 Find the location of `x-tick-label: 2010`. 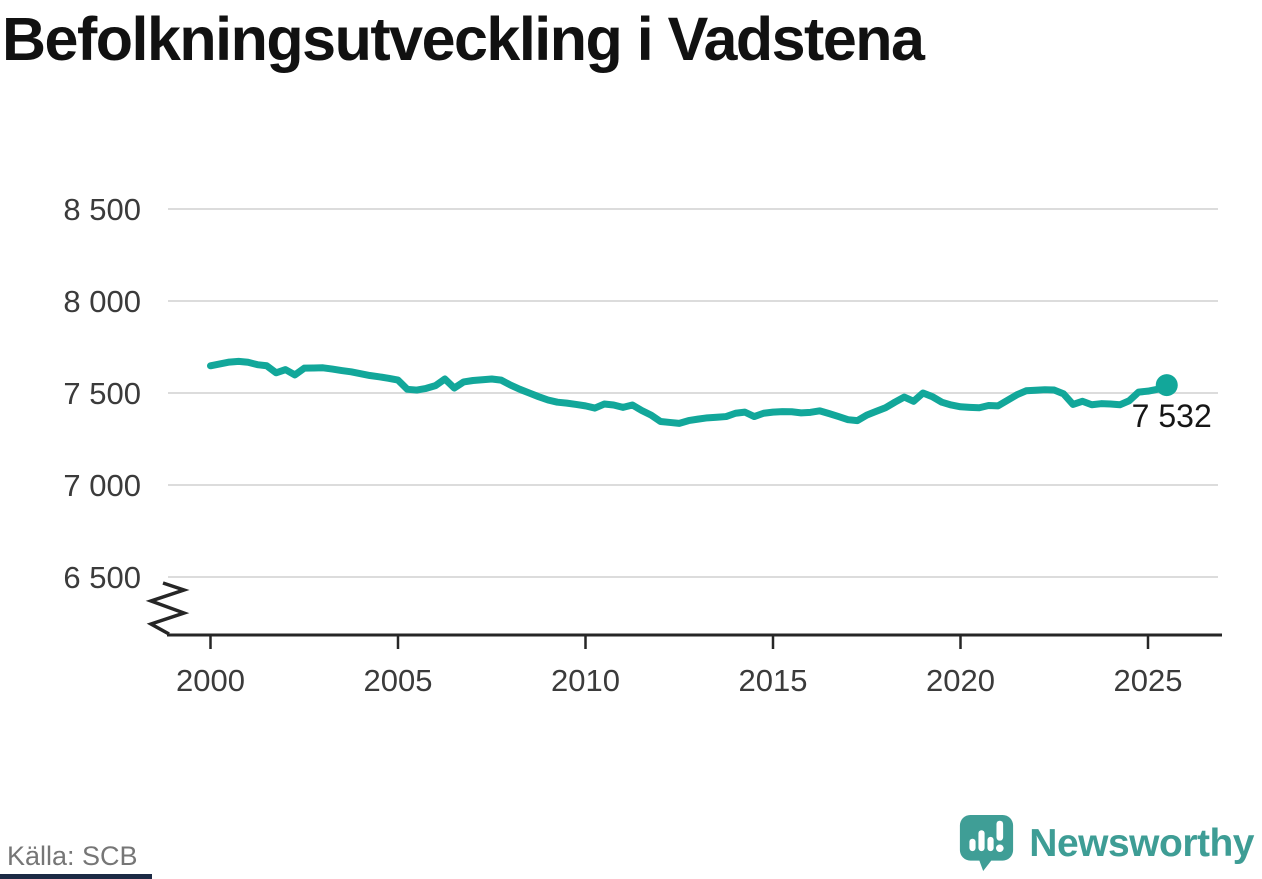

x-tick-label: 2010 is located at coordinates (585, 680).